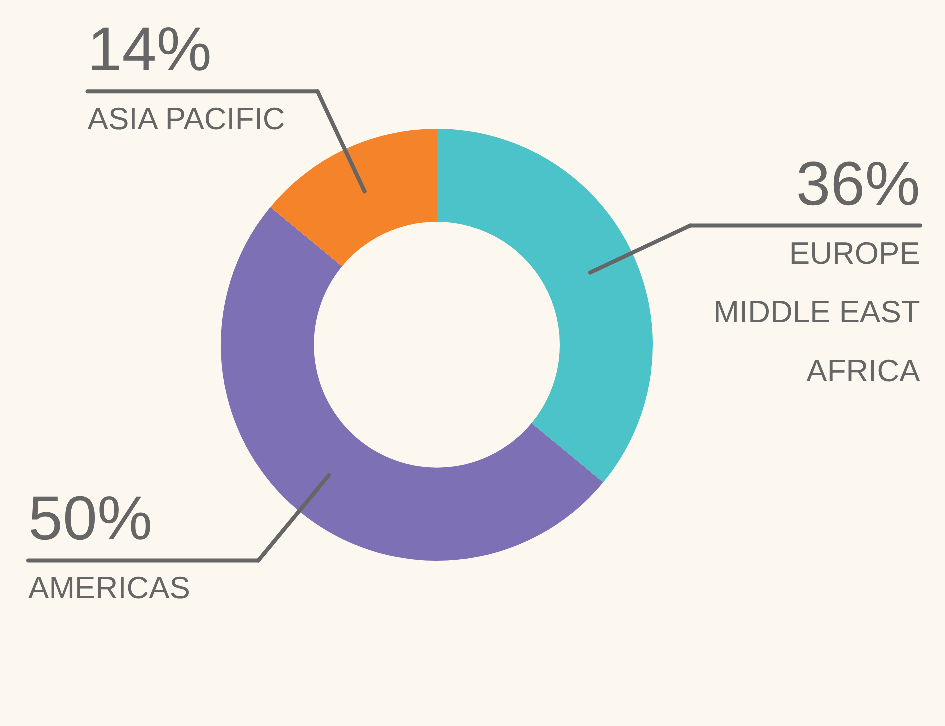 The height and width of the screenshot is (726, 945). Describe the element at coordinates (90, 519) in the screenshot. I see `data-label: 50%` at that location.